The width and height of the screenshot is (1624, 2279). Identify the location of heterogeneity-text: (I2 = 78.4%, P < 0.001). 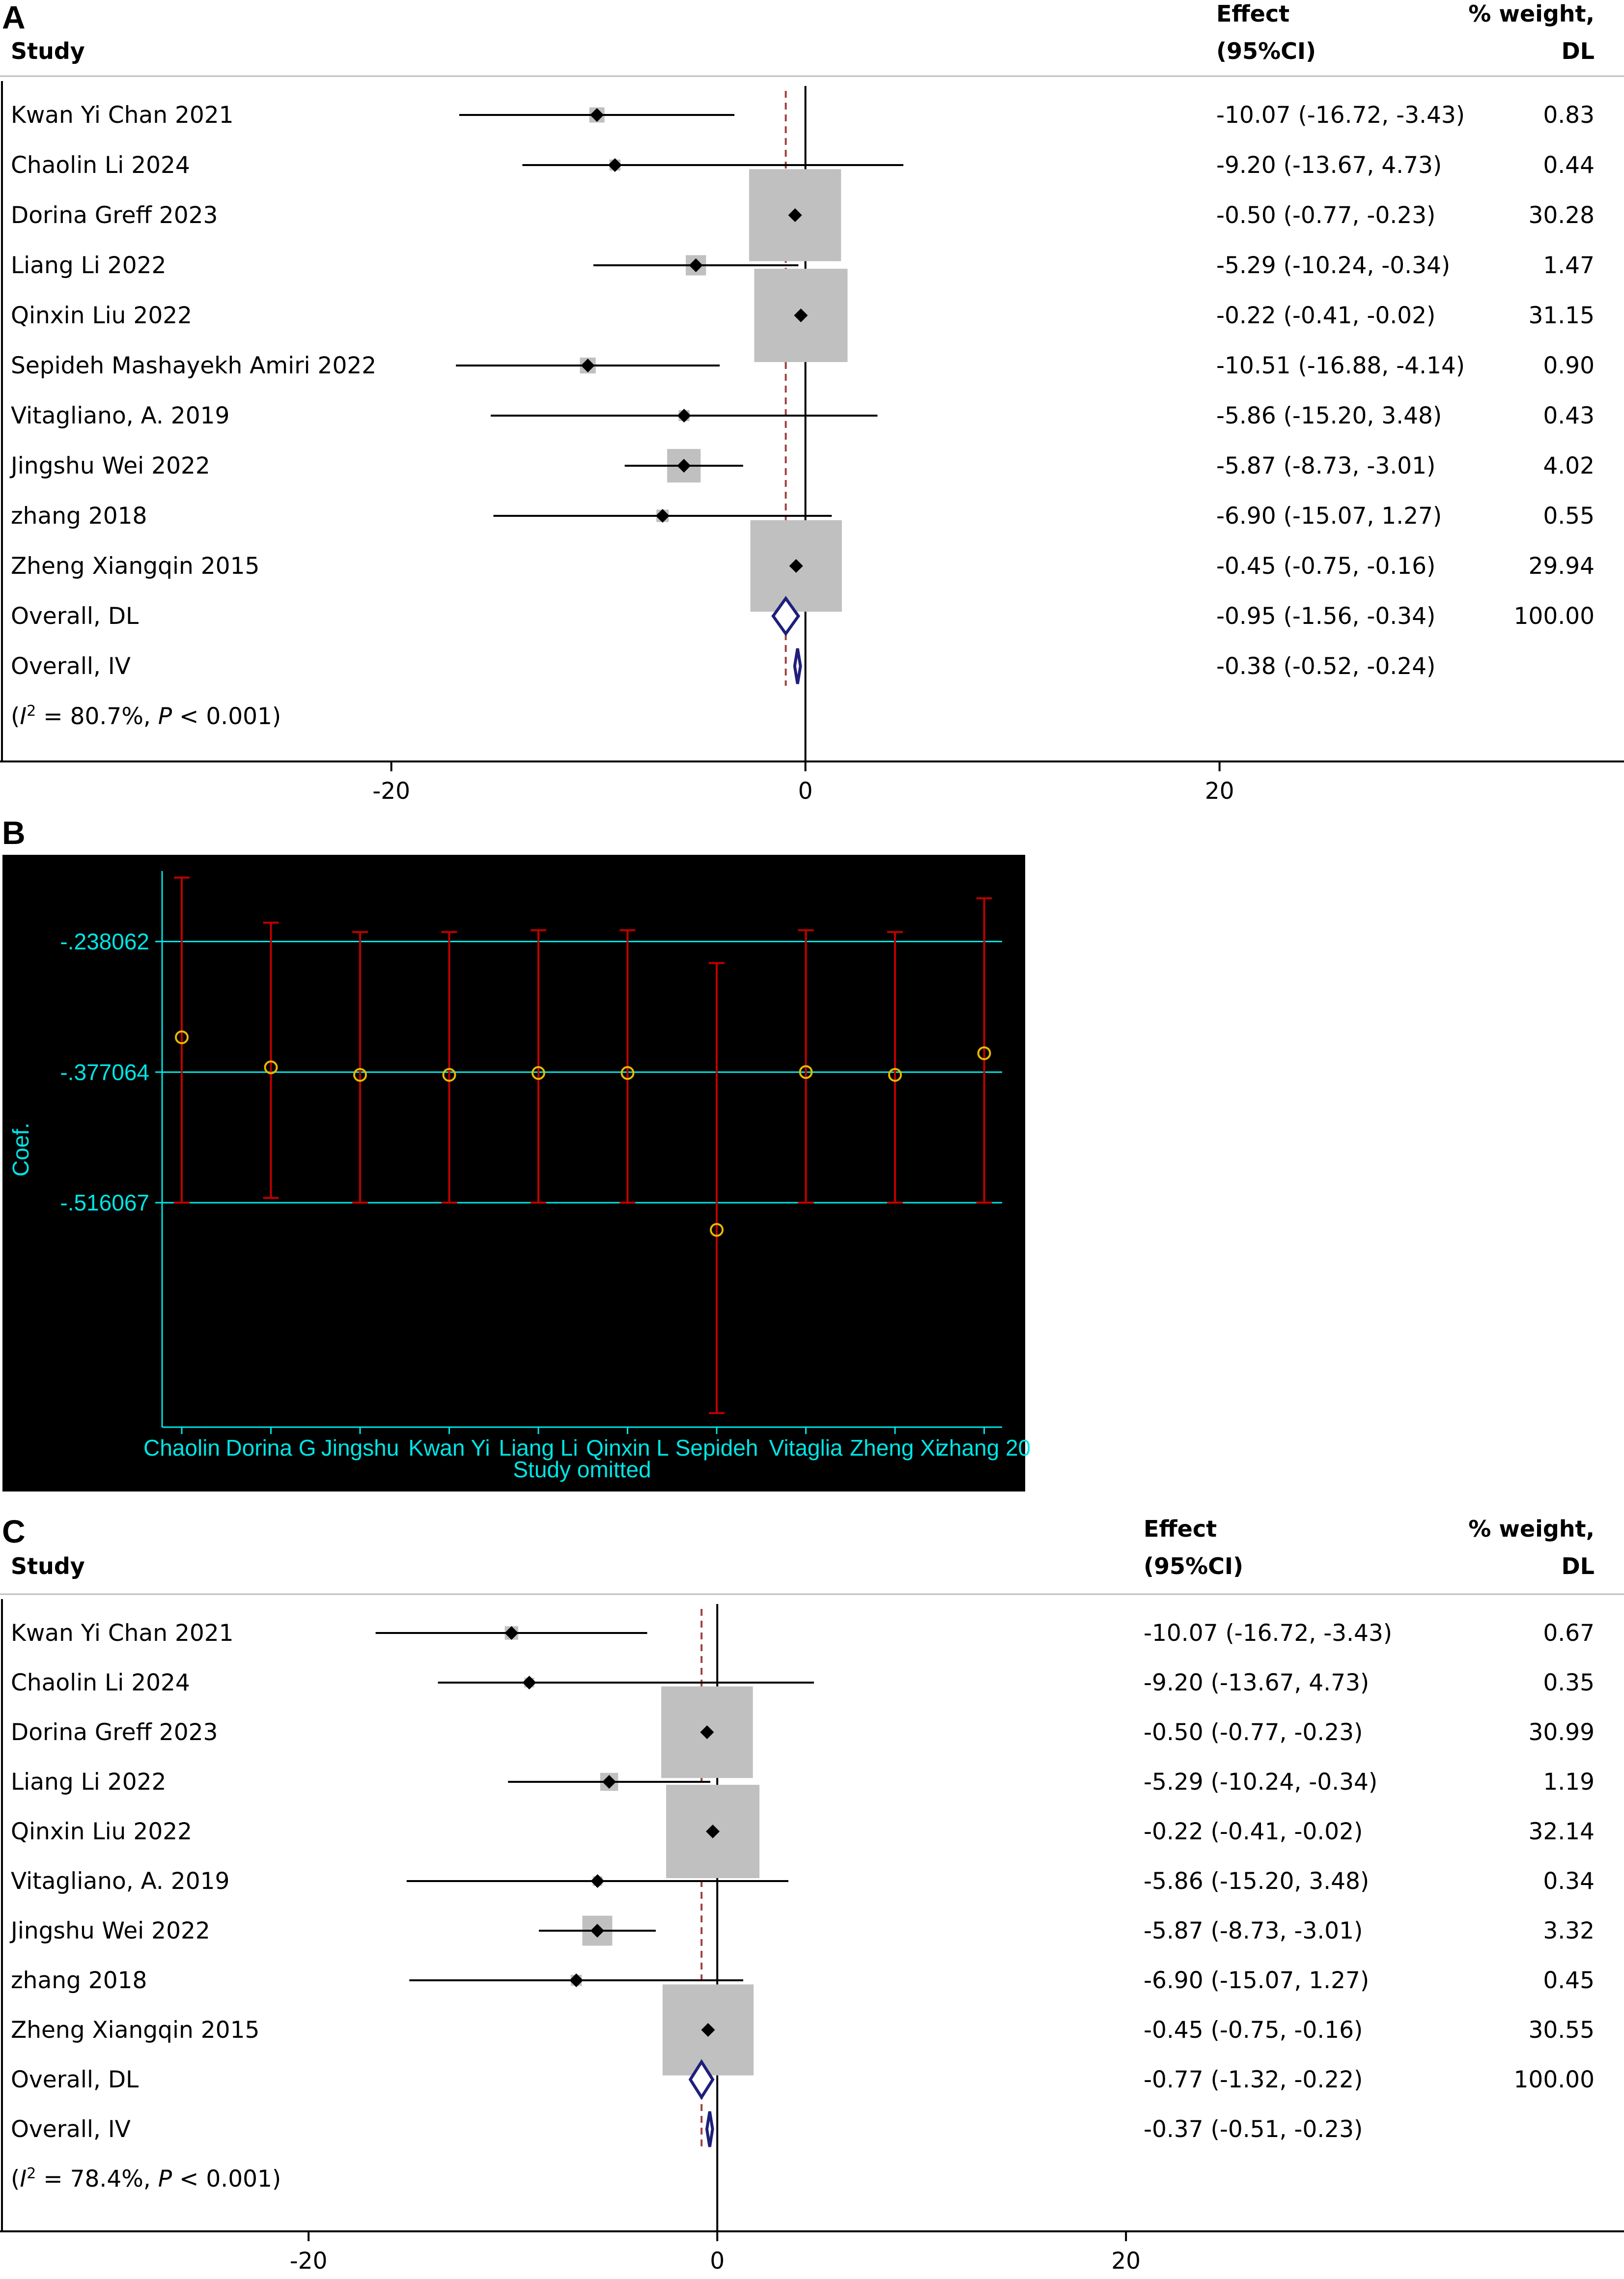
(146, 2179).